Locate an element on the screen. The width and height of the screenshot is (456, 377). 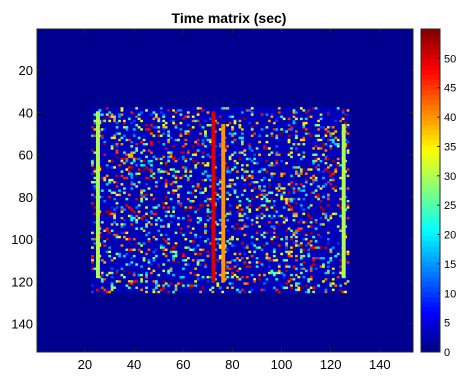
y-tick-label: 40 is located at coordinates (26, 112).